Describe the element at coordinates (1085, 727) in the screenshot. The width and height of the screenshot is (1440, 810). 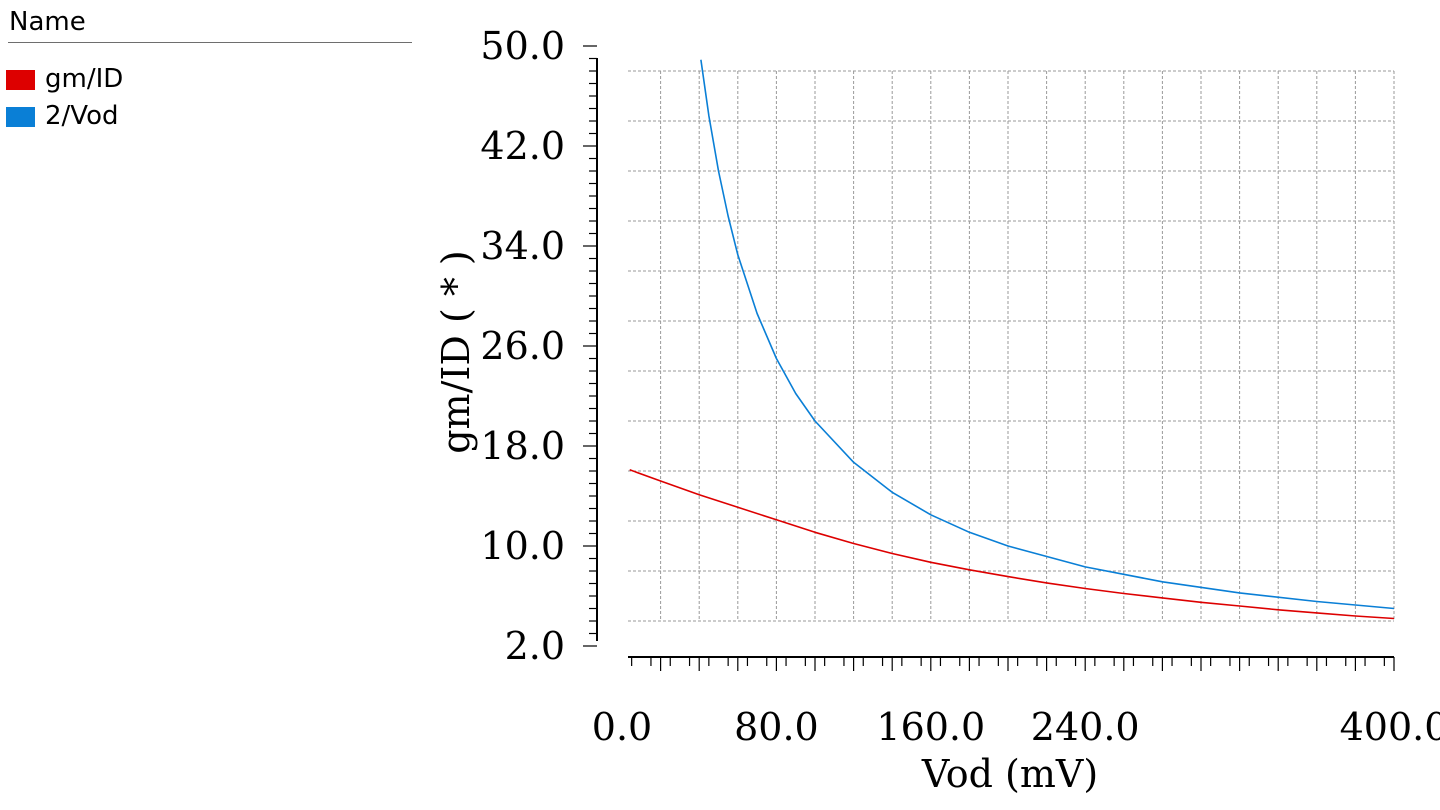
I see `x-tick-label: 240.0` at that location.